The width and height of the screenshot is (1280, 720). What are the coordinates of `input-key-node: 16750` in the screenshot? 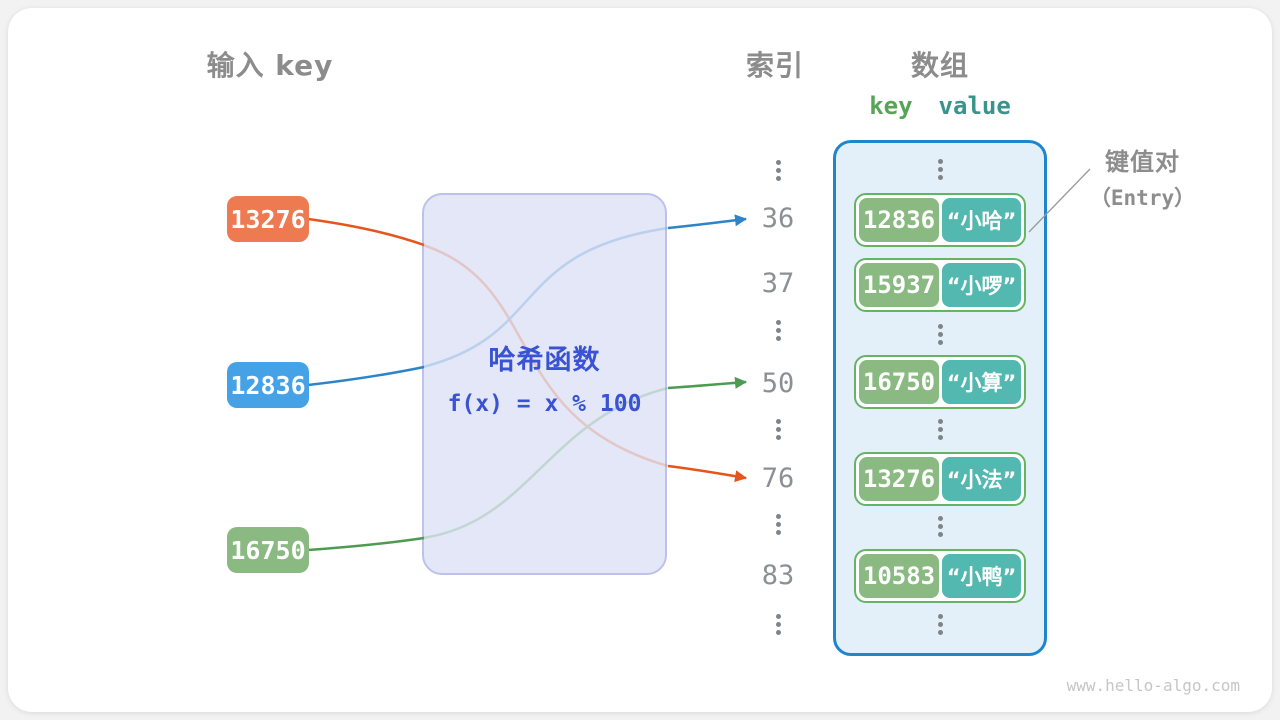 It's located at (268, 550).